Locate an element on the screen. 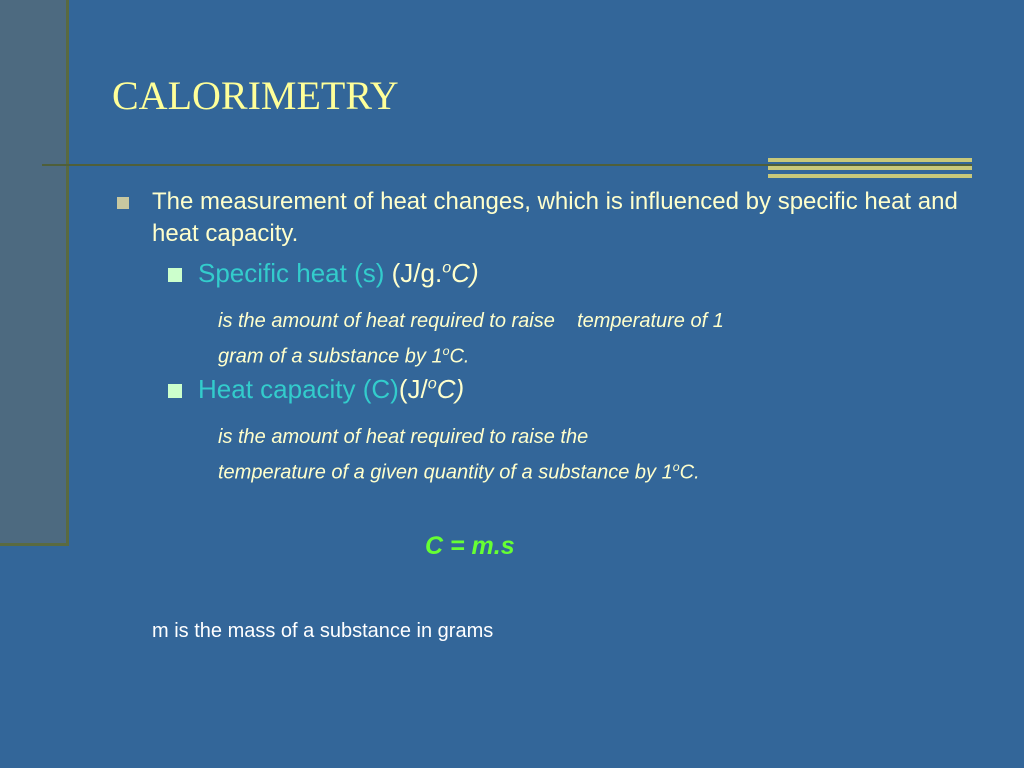  unit: (J/g. is located at coordinates (413, 273).